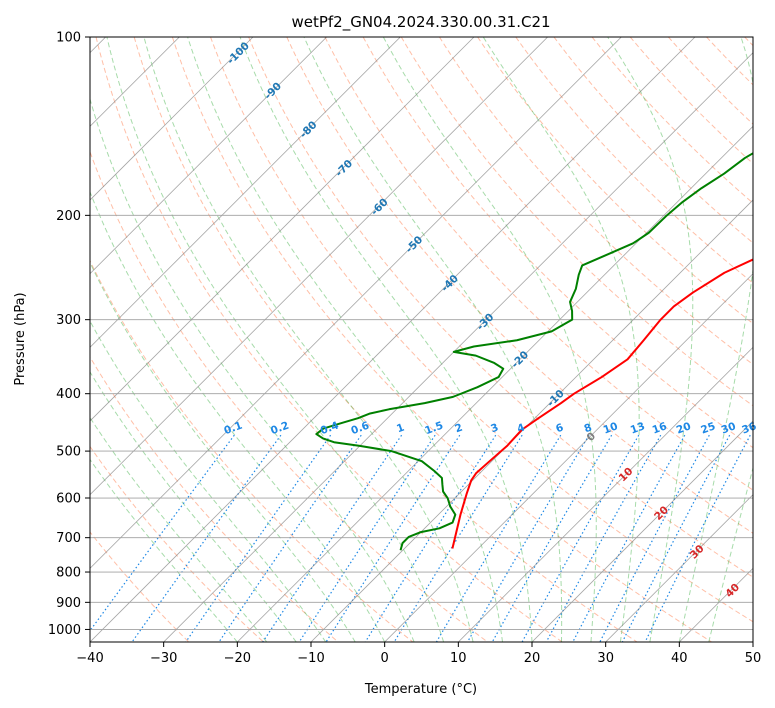 The height and width of the screenshot is (708, 775). Describe the element at coordinates (385, 658) in the screenshot. I see `x-tick-label: 0` at that location.